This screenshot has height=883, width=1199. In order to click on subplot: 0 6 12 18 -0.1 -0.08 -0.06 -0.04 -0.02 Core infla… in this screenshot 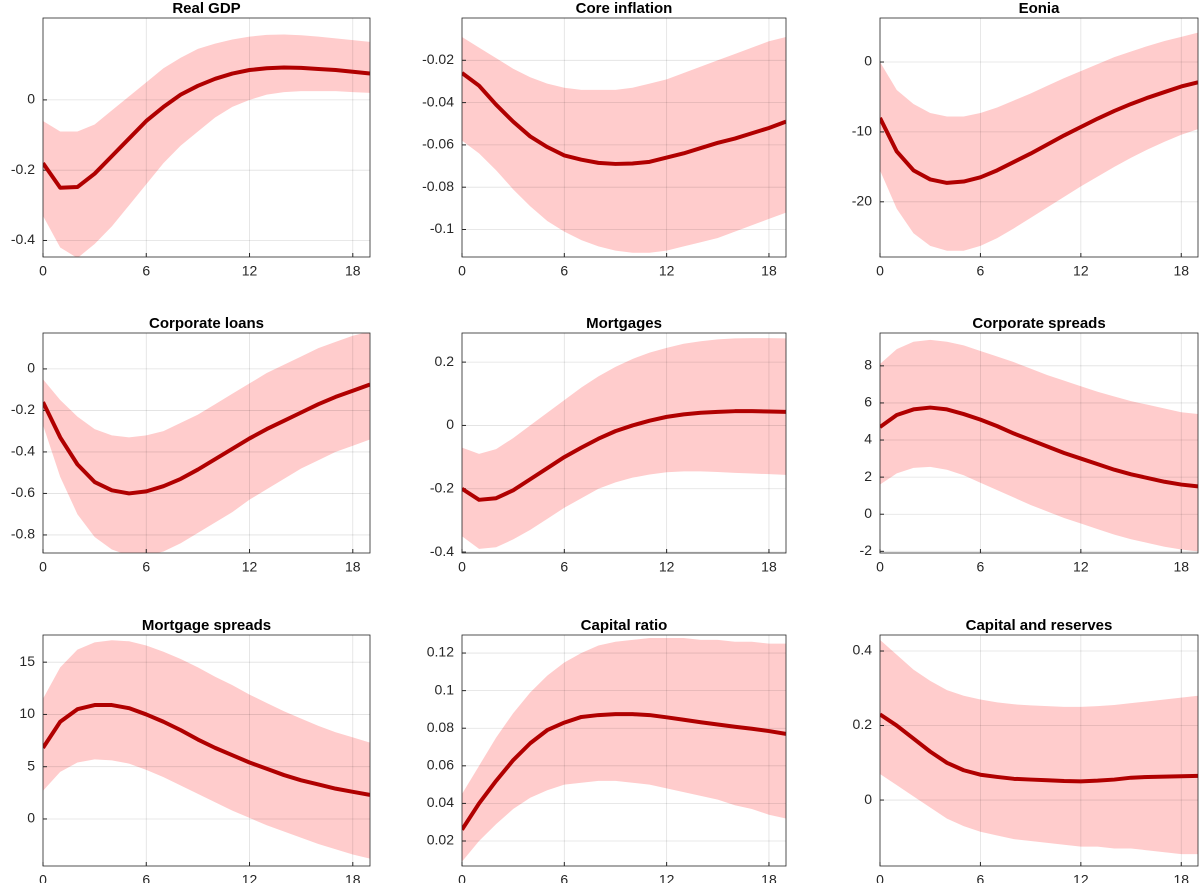, I will do `click(604, 139)`.